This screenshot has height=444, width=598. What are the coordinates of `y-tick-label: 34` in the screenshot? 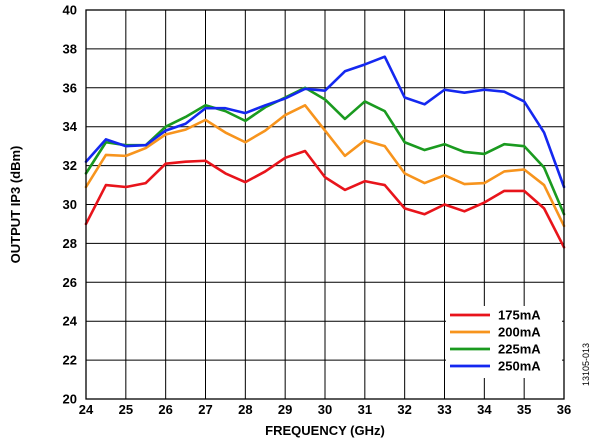 It's located at (70, 126).